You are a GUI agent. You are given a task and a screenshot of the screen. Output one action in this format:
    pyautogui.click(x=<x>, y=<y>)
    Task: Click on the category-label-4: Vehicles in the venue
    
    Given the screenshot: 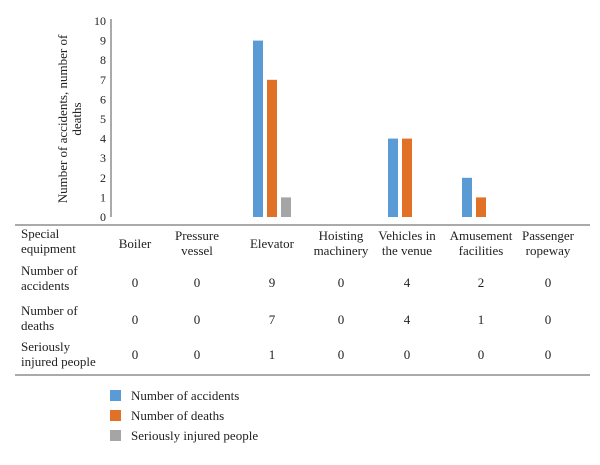 What is the action you would take?
    pyautogui.click(x=407, y=243)
    